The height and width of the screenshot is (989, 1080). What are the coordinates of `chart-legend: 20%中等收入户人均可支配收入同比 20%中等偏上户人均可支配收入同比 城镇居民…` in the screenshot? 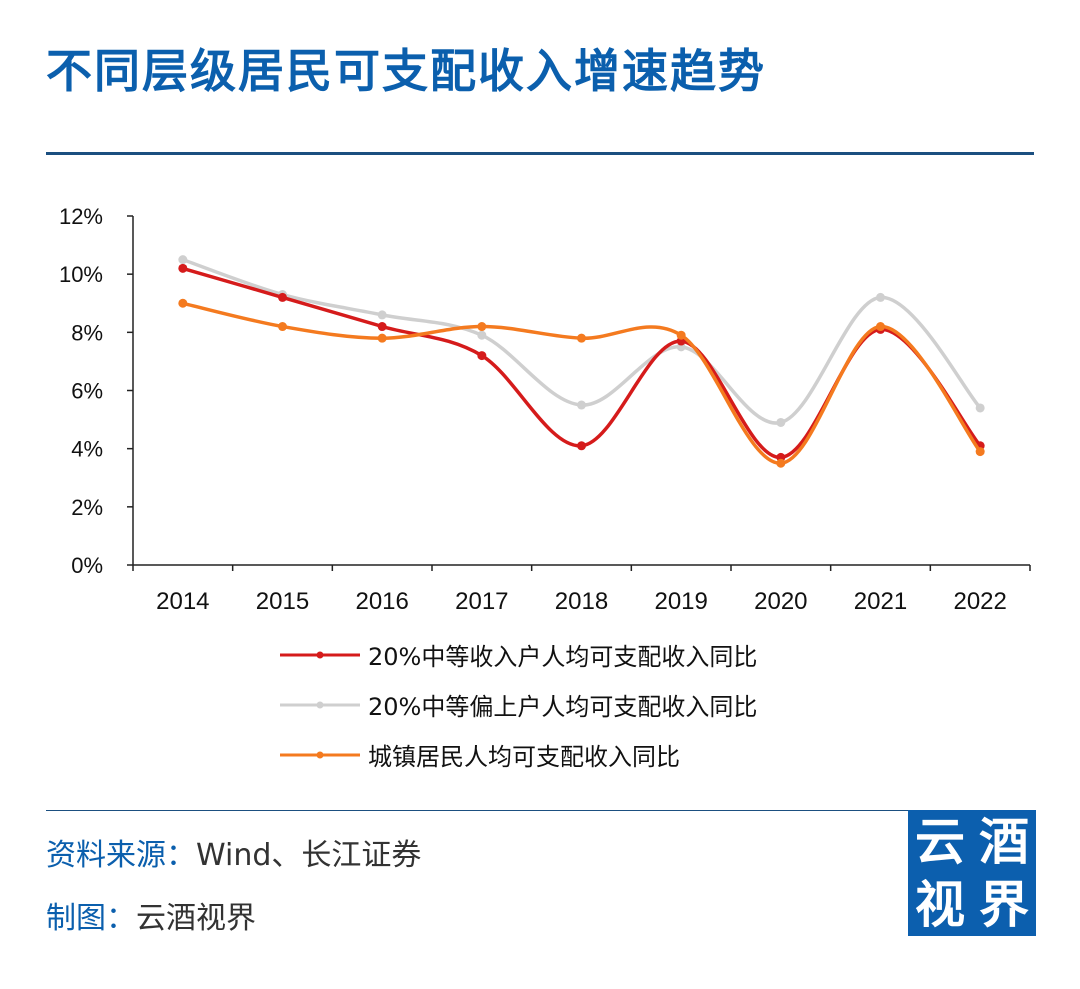 It's located at (560, 705).